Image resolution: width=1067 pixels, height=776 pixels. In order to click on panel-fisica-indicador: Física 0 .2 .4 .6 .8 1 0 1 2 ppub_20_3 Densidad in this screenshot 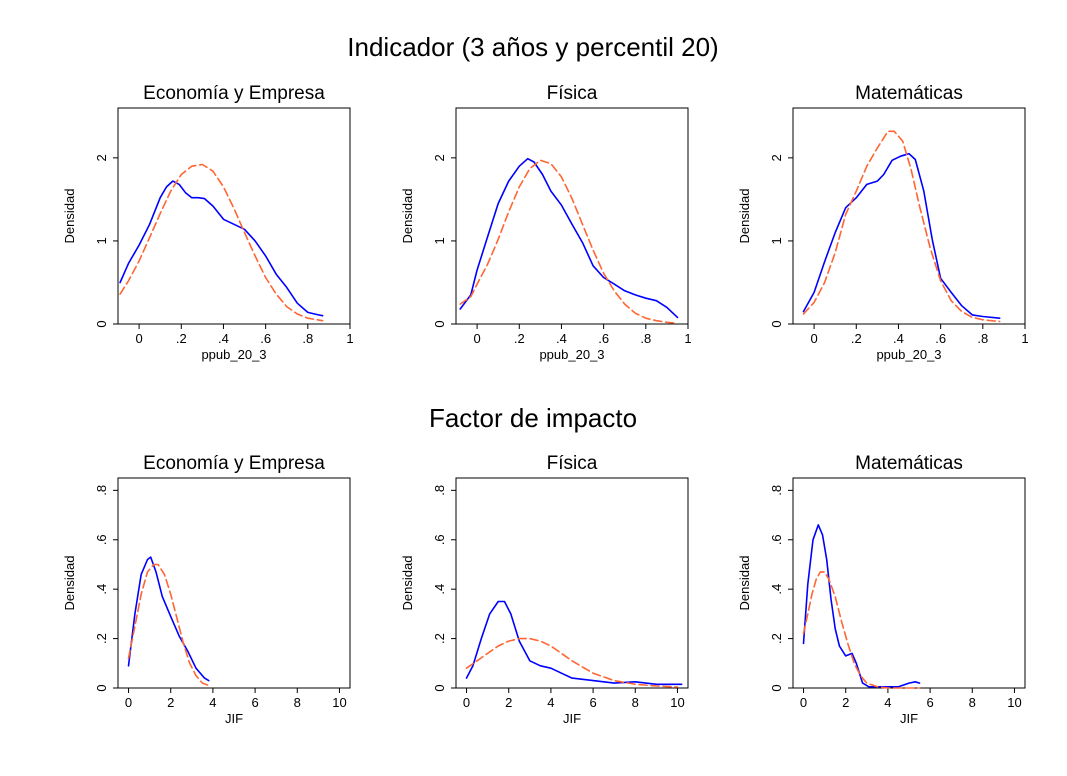, I will do `click(546, 222)`.